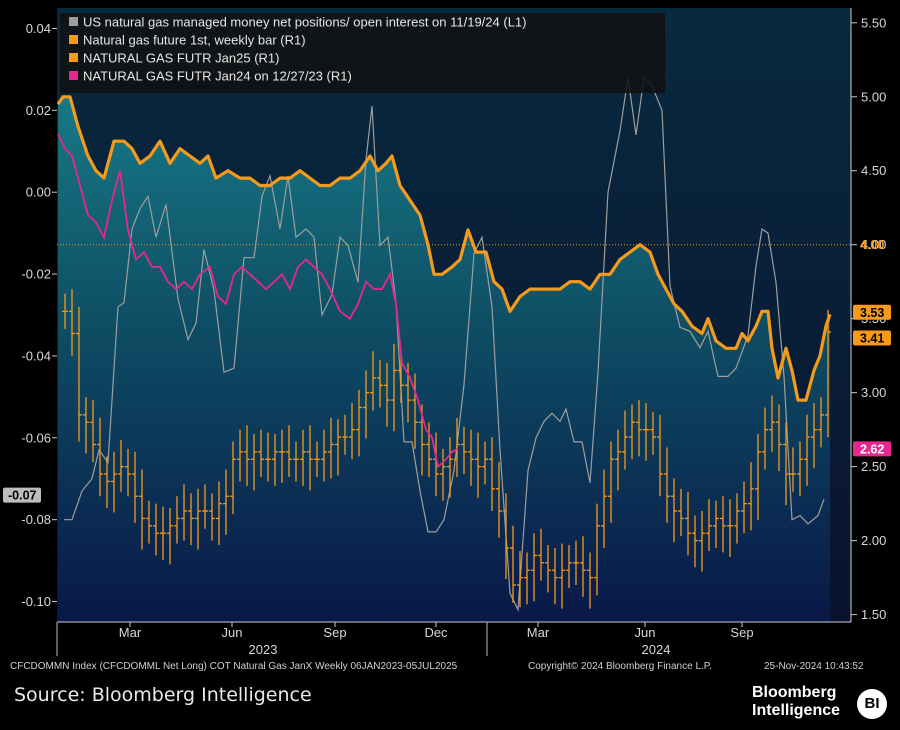 This screenshot has height=730, width=900. What do you see at coordinates (620, 666) in the screenshot?
I see `footer-copyright: Copyright© 2024 Bloomberg Finance L.P.` at bounding box center [620, 666].